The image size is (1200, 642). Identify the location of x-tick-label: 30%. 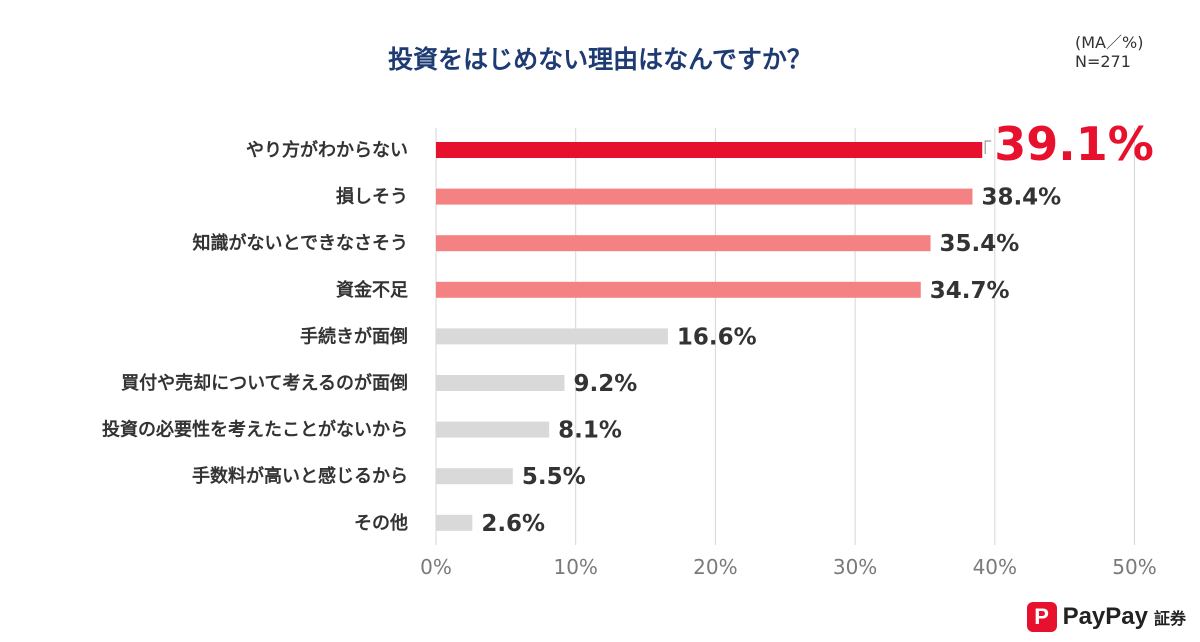
(855, 567).